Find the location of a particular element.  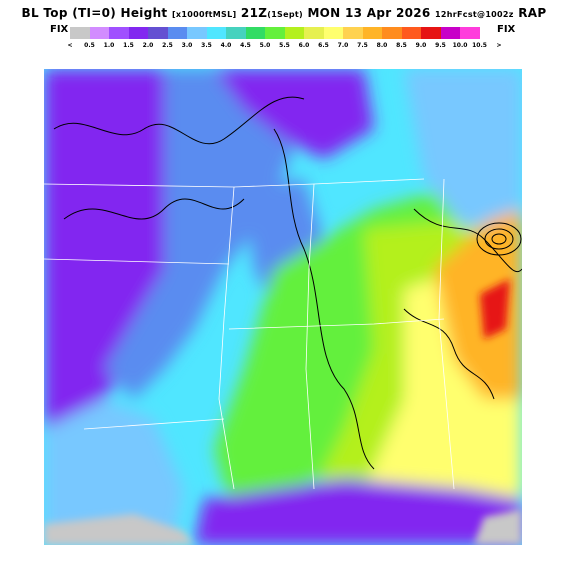

field-nodata-se is located at coordinates (498, 527).